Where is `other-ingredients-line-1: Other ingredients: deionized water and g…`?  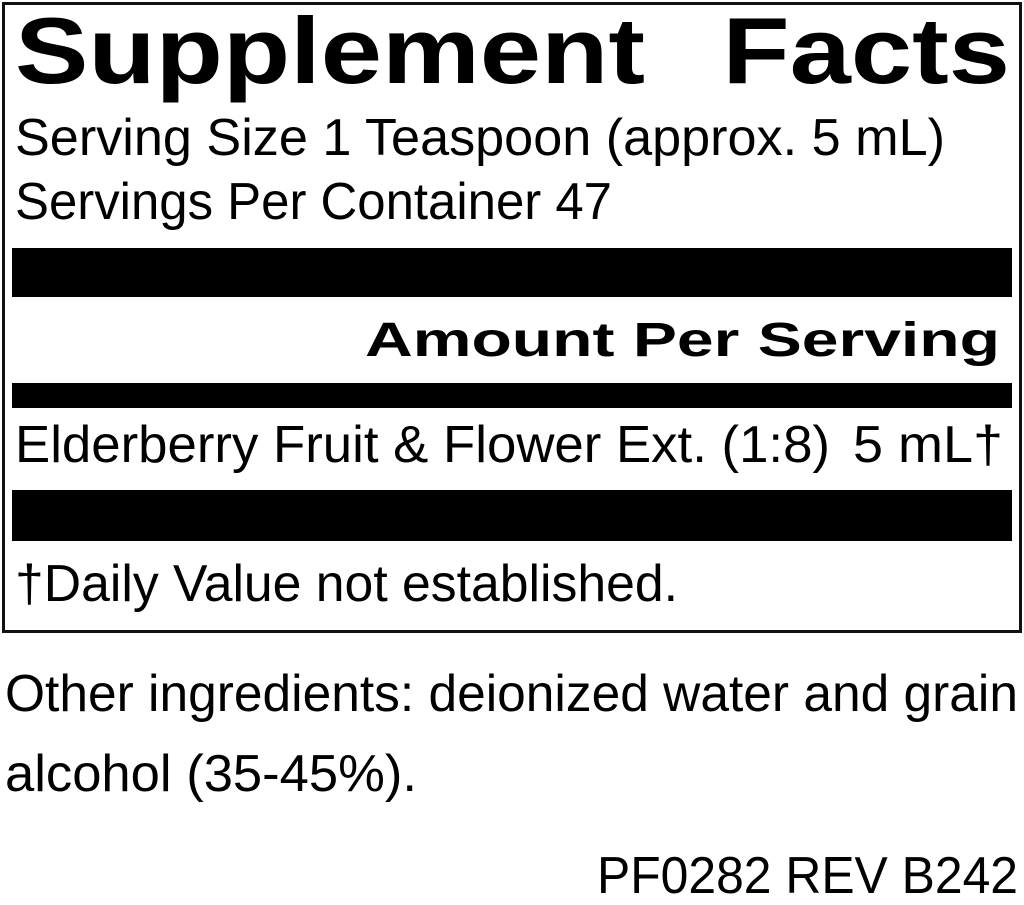 other-ingredients-line-1: Other ingredients: deionized water and g… is located at coordinates (511, 694).